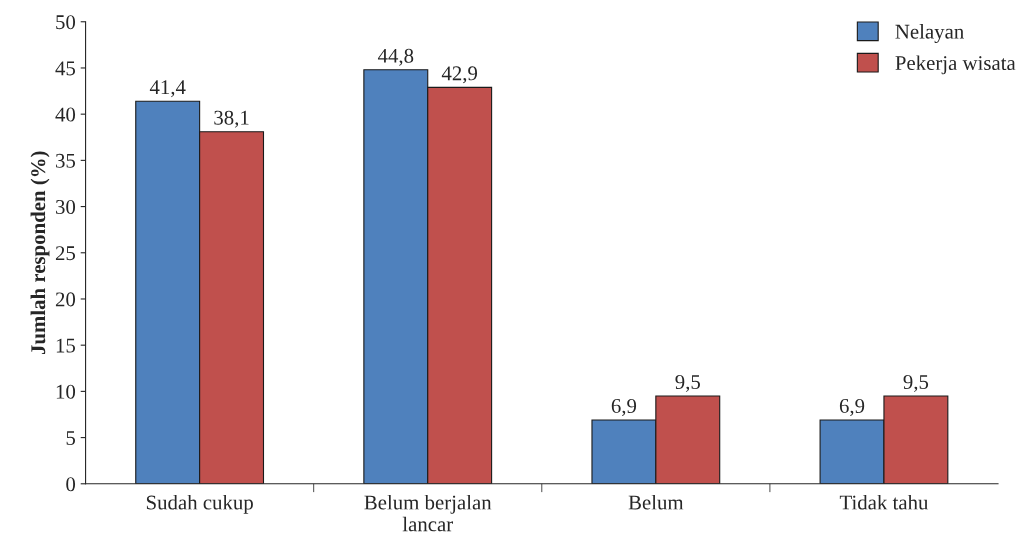 This screenshot has width=1031, height=558. What do you see at coordinates (66, 160) in the screenshot?
I see `y-tick-label: 35` at bounding box center [66, 160].